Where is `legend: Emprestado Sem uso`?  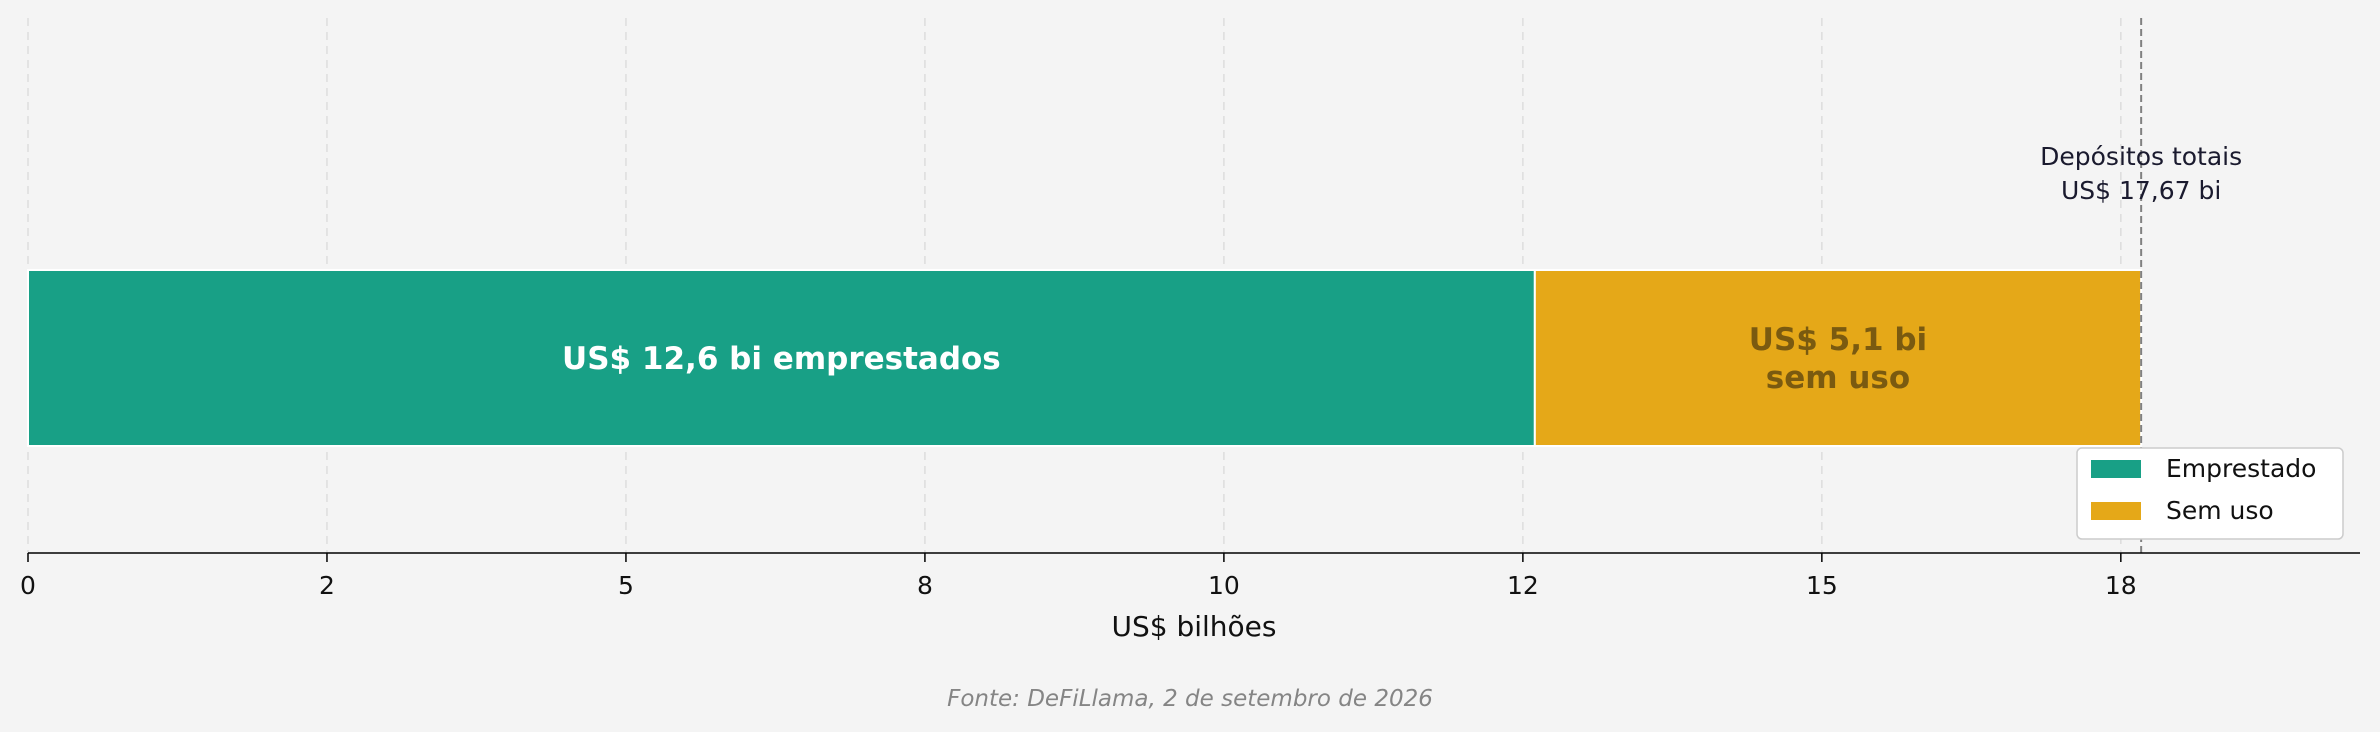 legend: Emprestado Sem uso is located at coordinates (2210, 493).